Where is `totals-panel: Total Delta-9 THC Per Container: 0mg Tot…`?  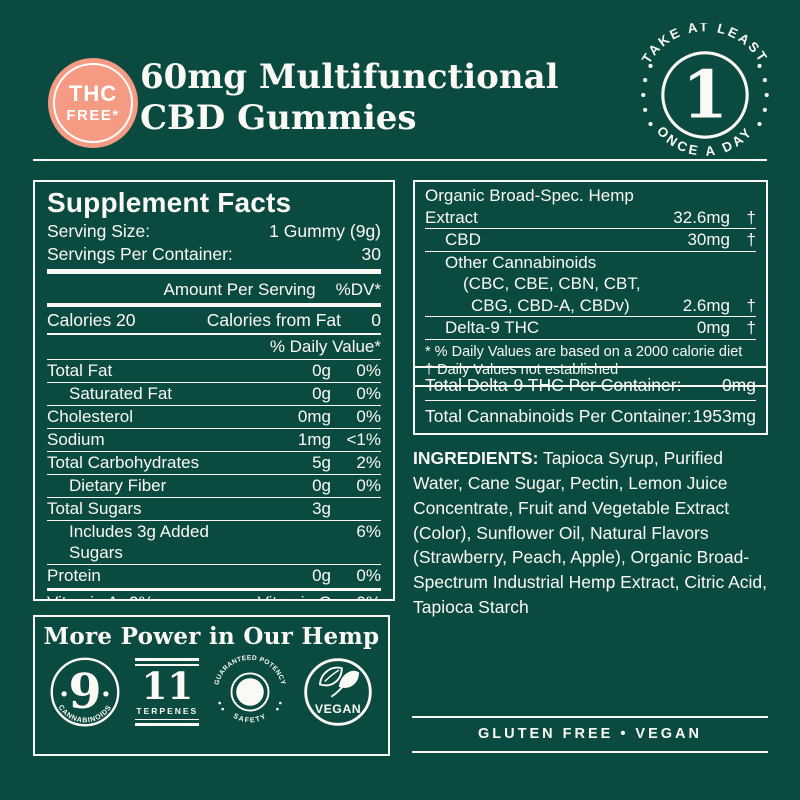 totals-panel: Total Delta-9 THC Per Container: 0mg Tot… is located at coordinates (590, 400).